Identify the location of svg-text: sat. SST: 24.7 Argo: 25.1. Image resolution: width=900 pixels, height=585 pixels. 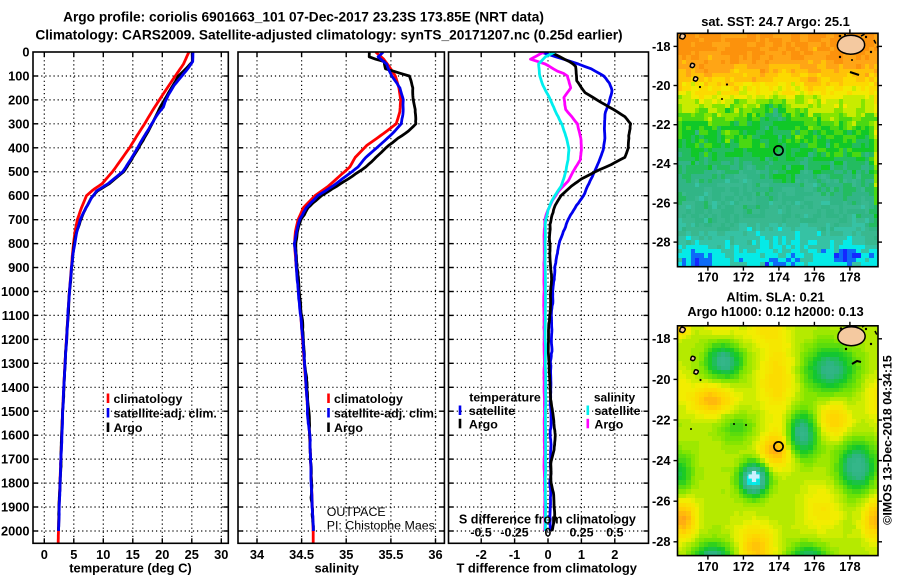
(775, 21).